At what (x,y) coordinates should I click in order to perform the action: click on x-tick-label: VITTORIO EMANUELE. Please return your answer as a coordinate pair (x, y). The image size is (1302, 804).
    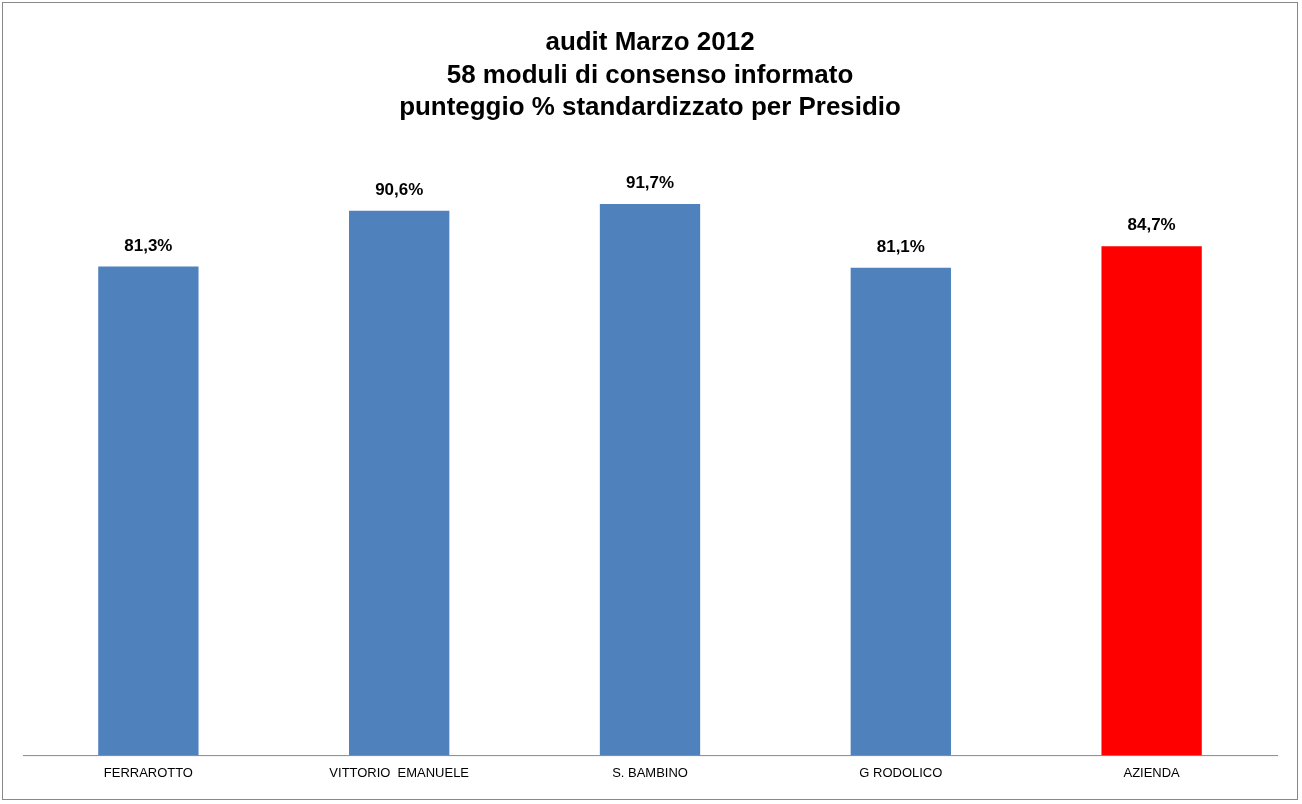
    Looking at the image, I should click on (399, 772).